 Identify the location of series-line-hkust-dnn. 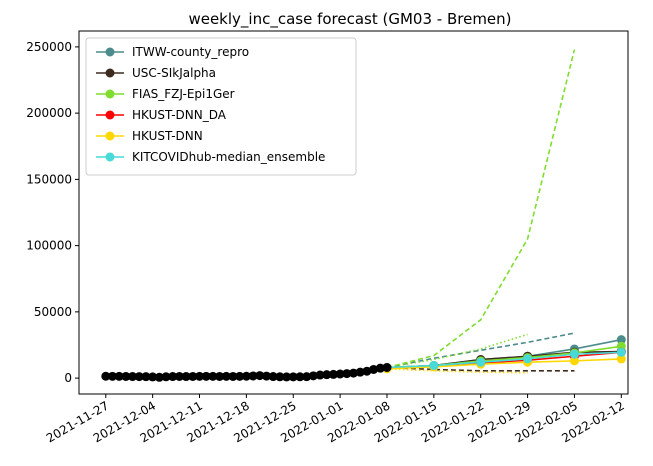
(504, 364).